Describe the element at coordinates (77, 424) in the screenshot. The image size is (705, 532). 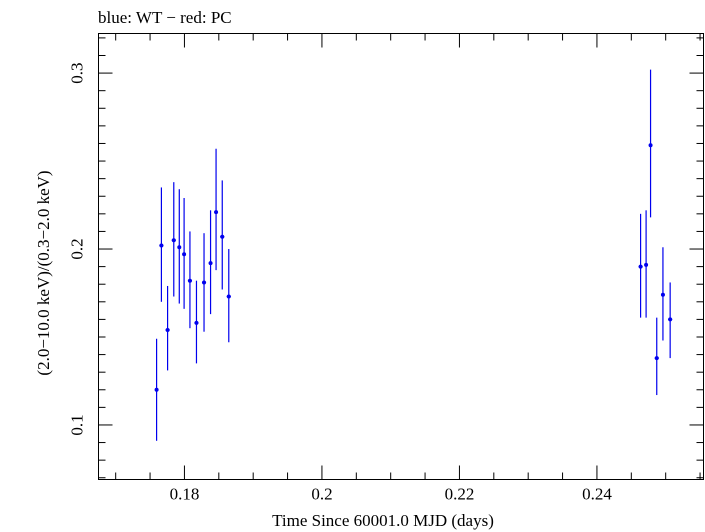
I see `y-tick-label: 0.1` at that location.